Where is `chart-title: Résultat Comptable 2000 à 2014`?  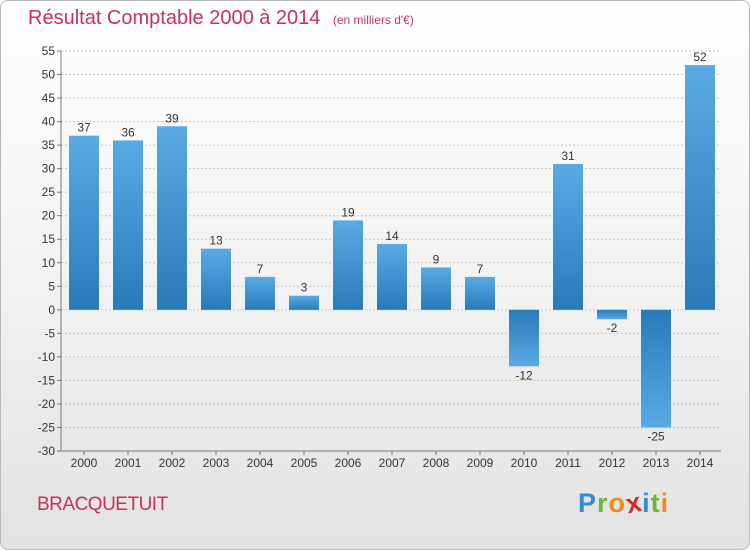 chart-title: Résultat Comptable 2000 à 2014 is located at coordinates (174, 18).